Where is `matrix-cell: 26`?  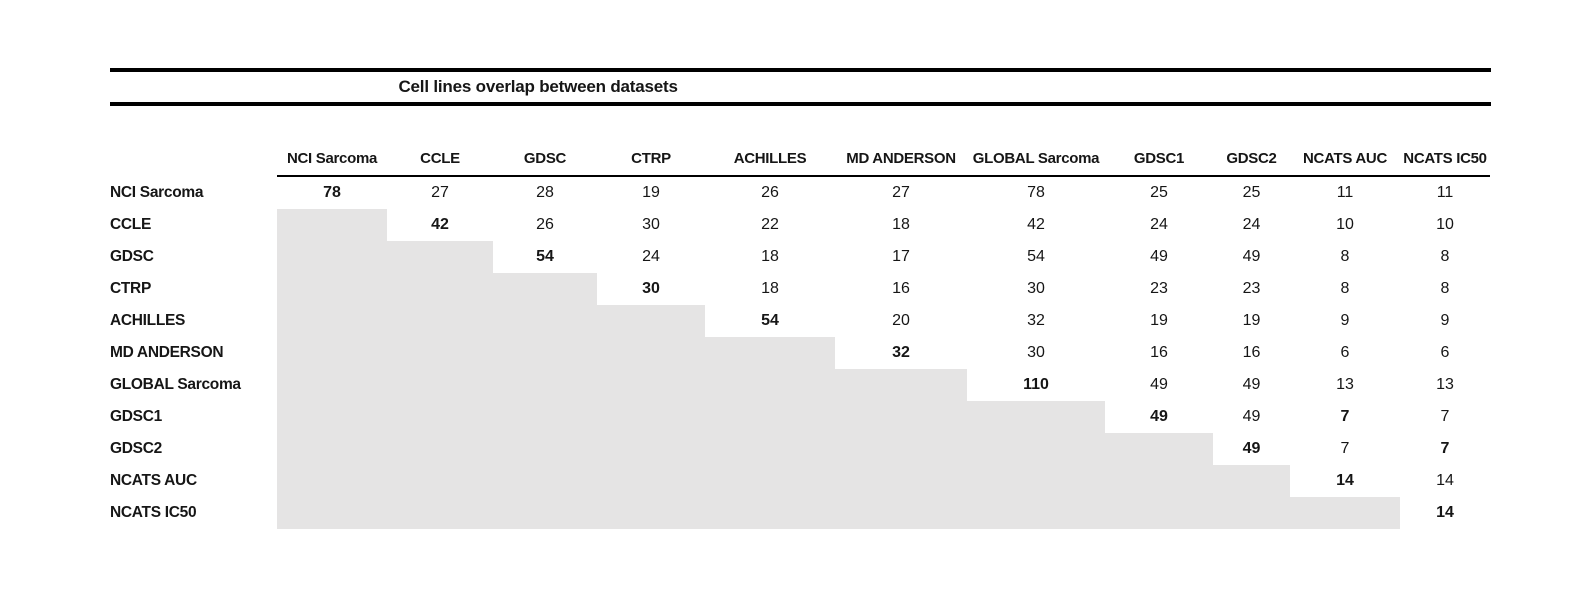 matrix-cell: 26 is located at coordinates (545, 224).